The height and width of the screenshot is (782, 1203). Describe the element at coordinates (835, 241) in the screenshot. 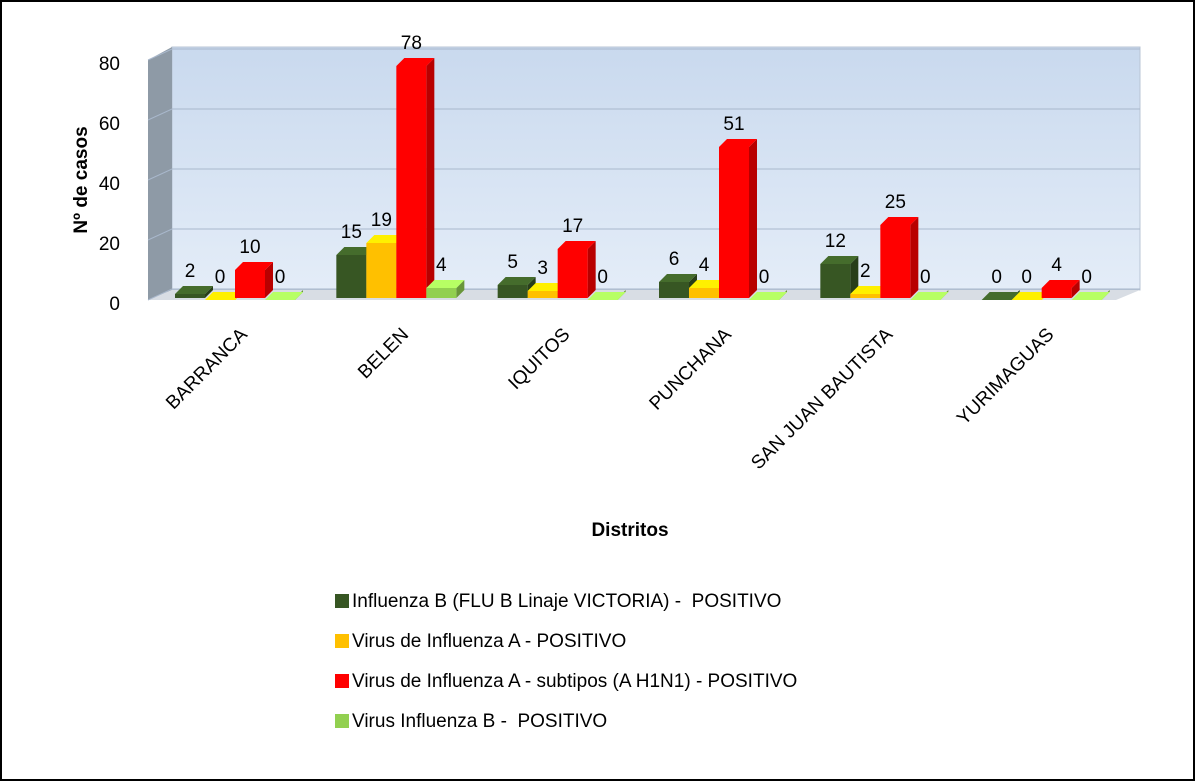

I see `value-label: 12` at that location.